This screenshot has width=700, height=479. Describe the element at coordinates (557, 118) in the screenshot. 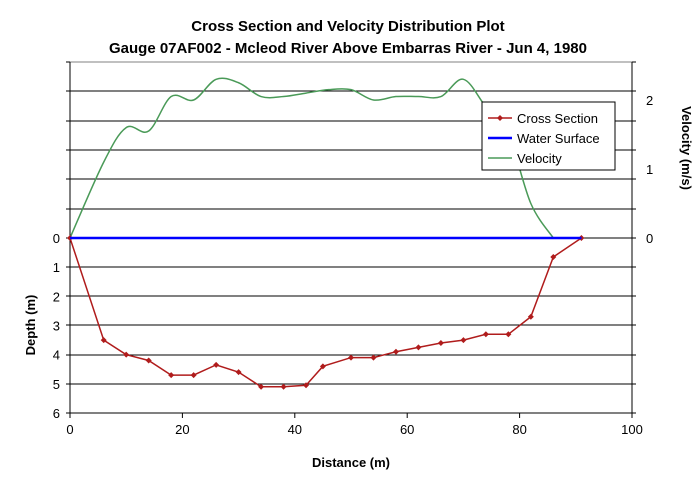

I see `legend-cross-section-label: Cross Section` at that location.